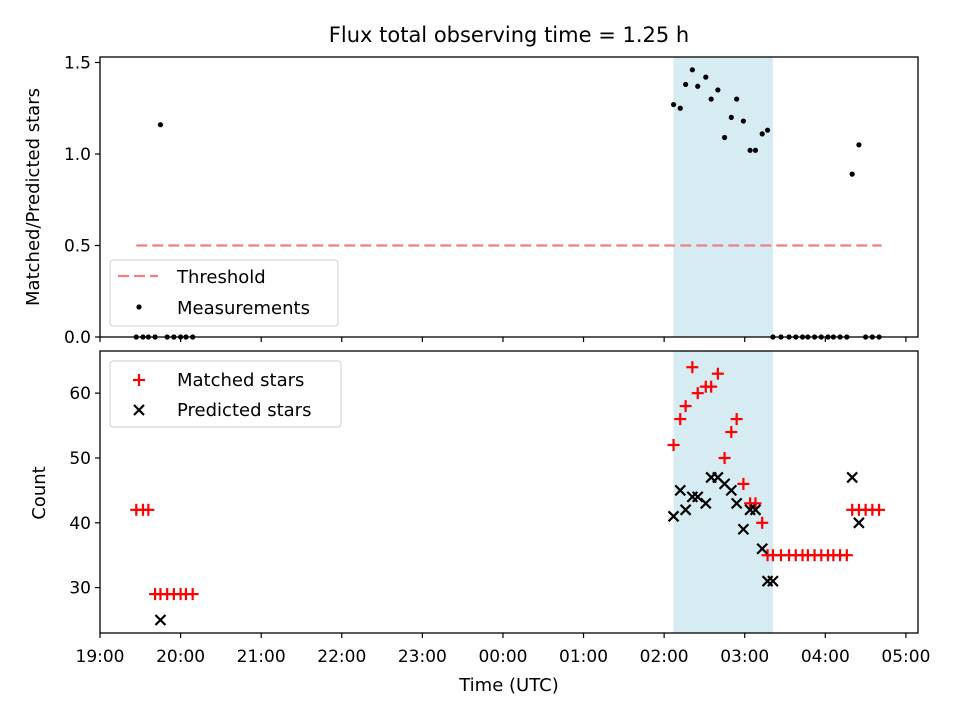  What do you see at coordinates (502, 657) in the screenshot?
I see `x-tick-label: 00:00` at bounding box center [502, 657].